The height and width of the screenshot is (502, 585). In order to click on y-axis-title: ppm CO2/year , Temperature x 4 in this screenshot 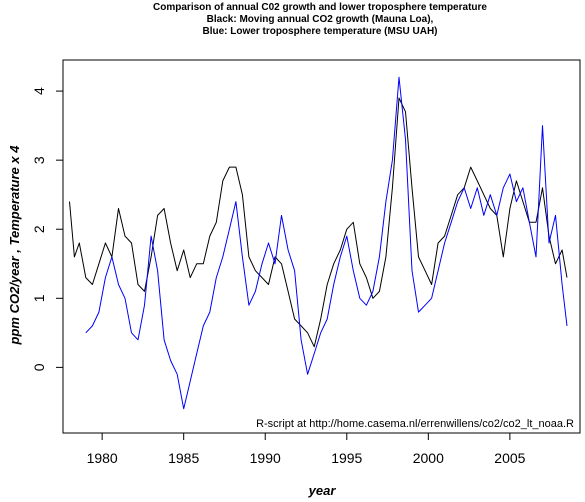, I will do `click(14, 245)`.